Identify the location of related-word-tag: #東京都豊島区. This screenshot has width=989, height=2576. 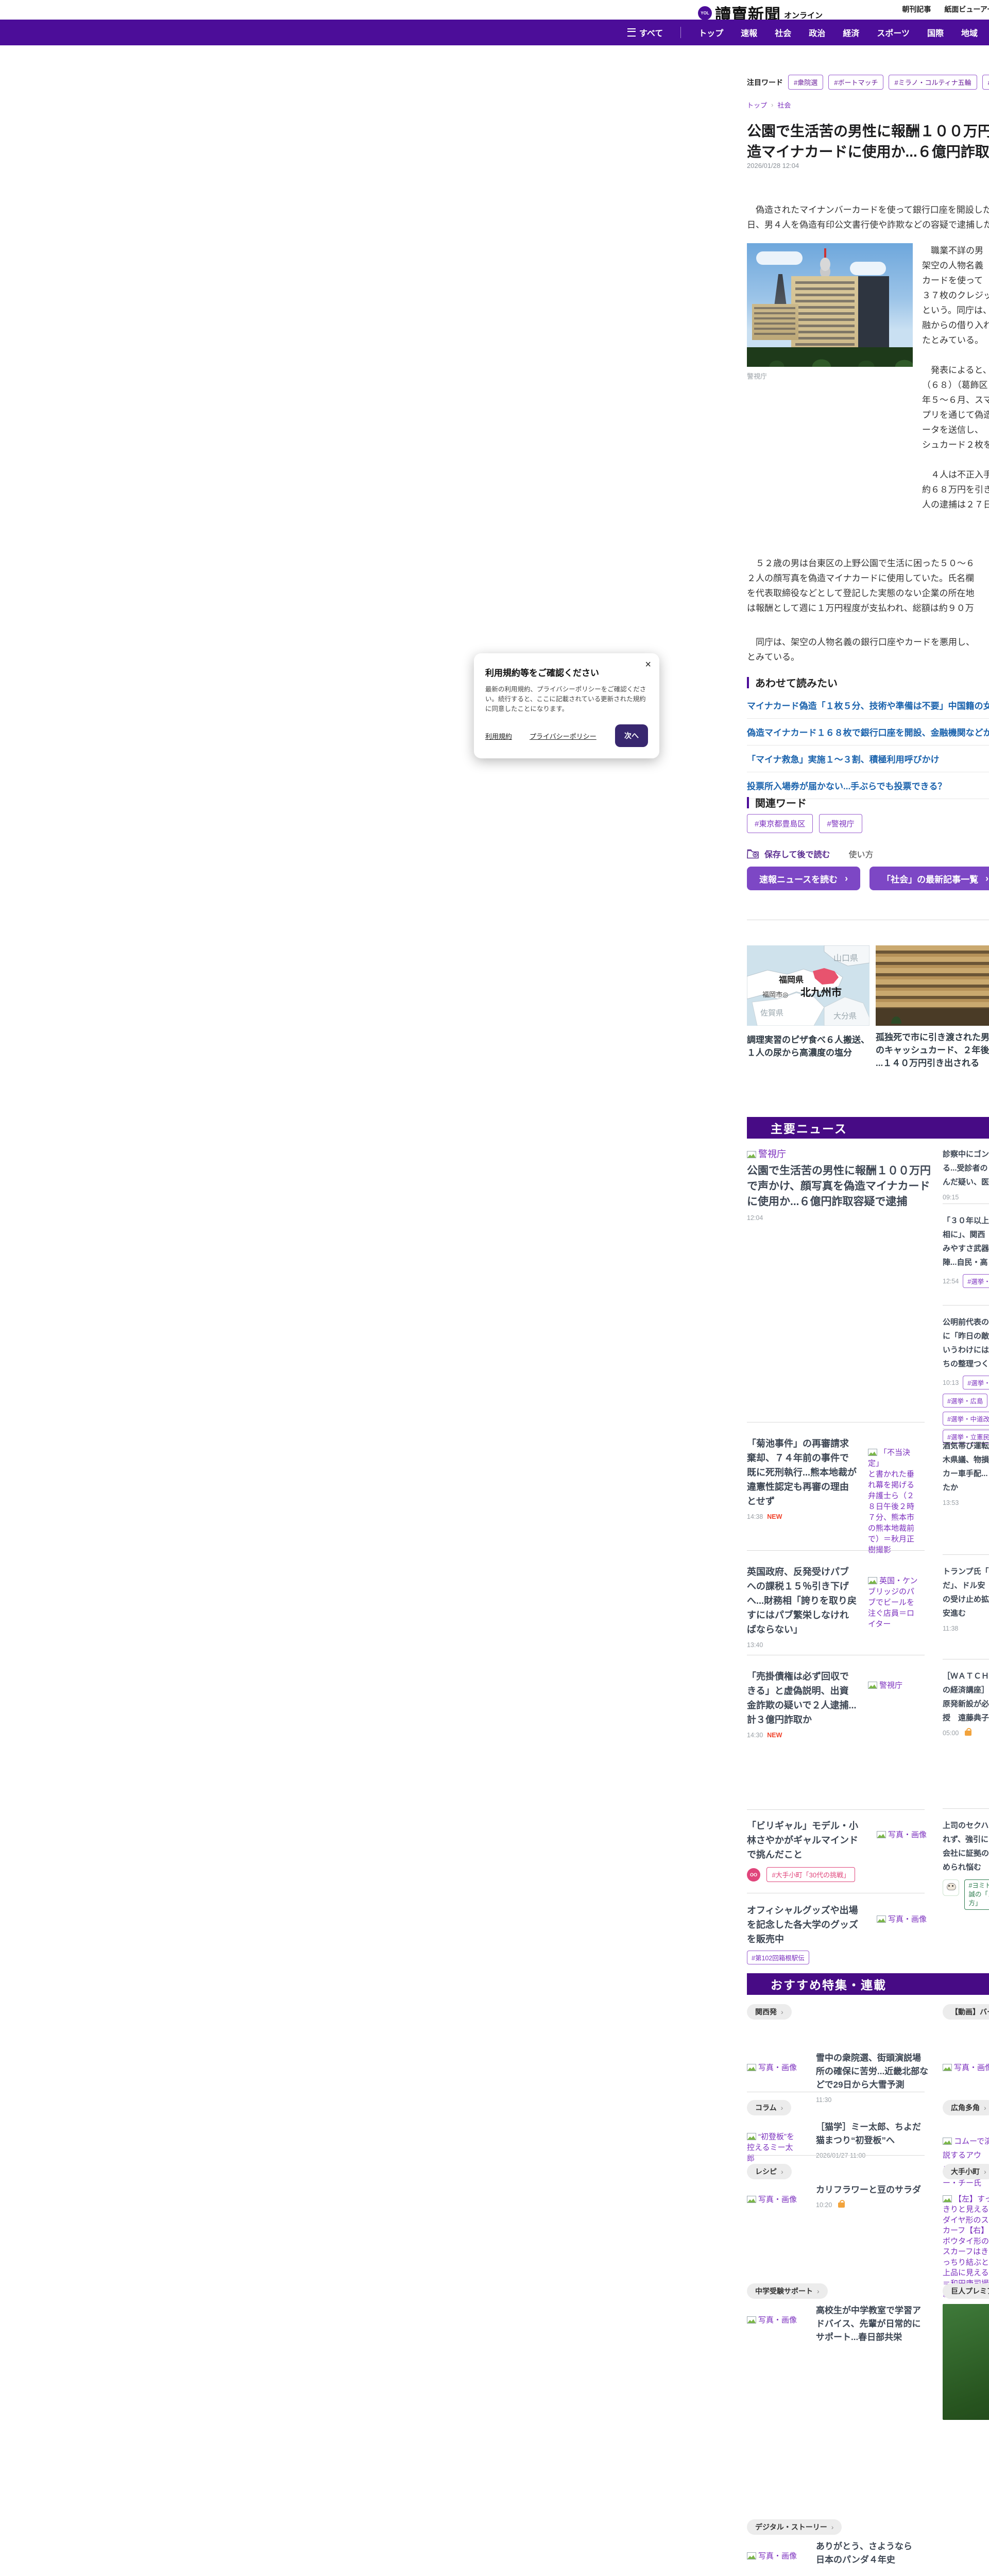
(780, 823).